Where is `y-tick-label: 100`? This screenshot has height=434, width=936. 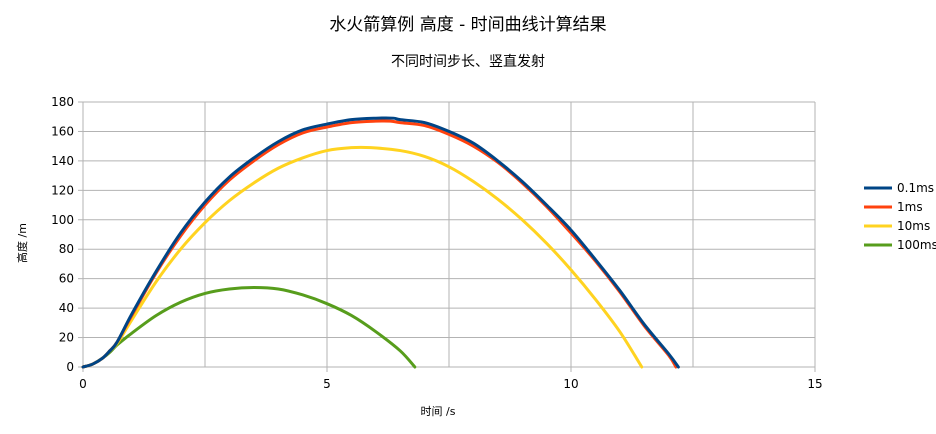
y-tick-label: 100 is located at coordinates (62, 220).